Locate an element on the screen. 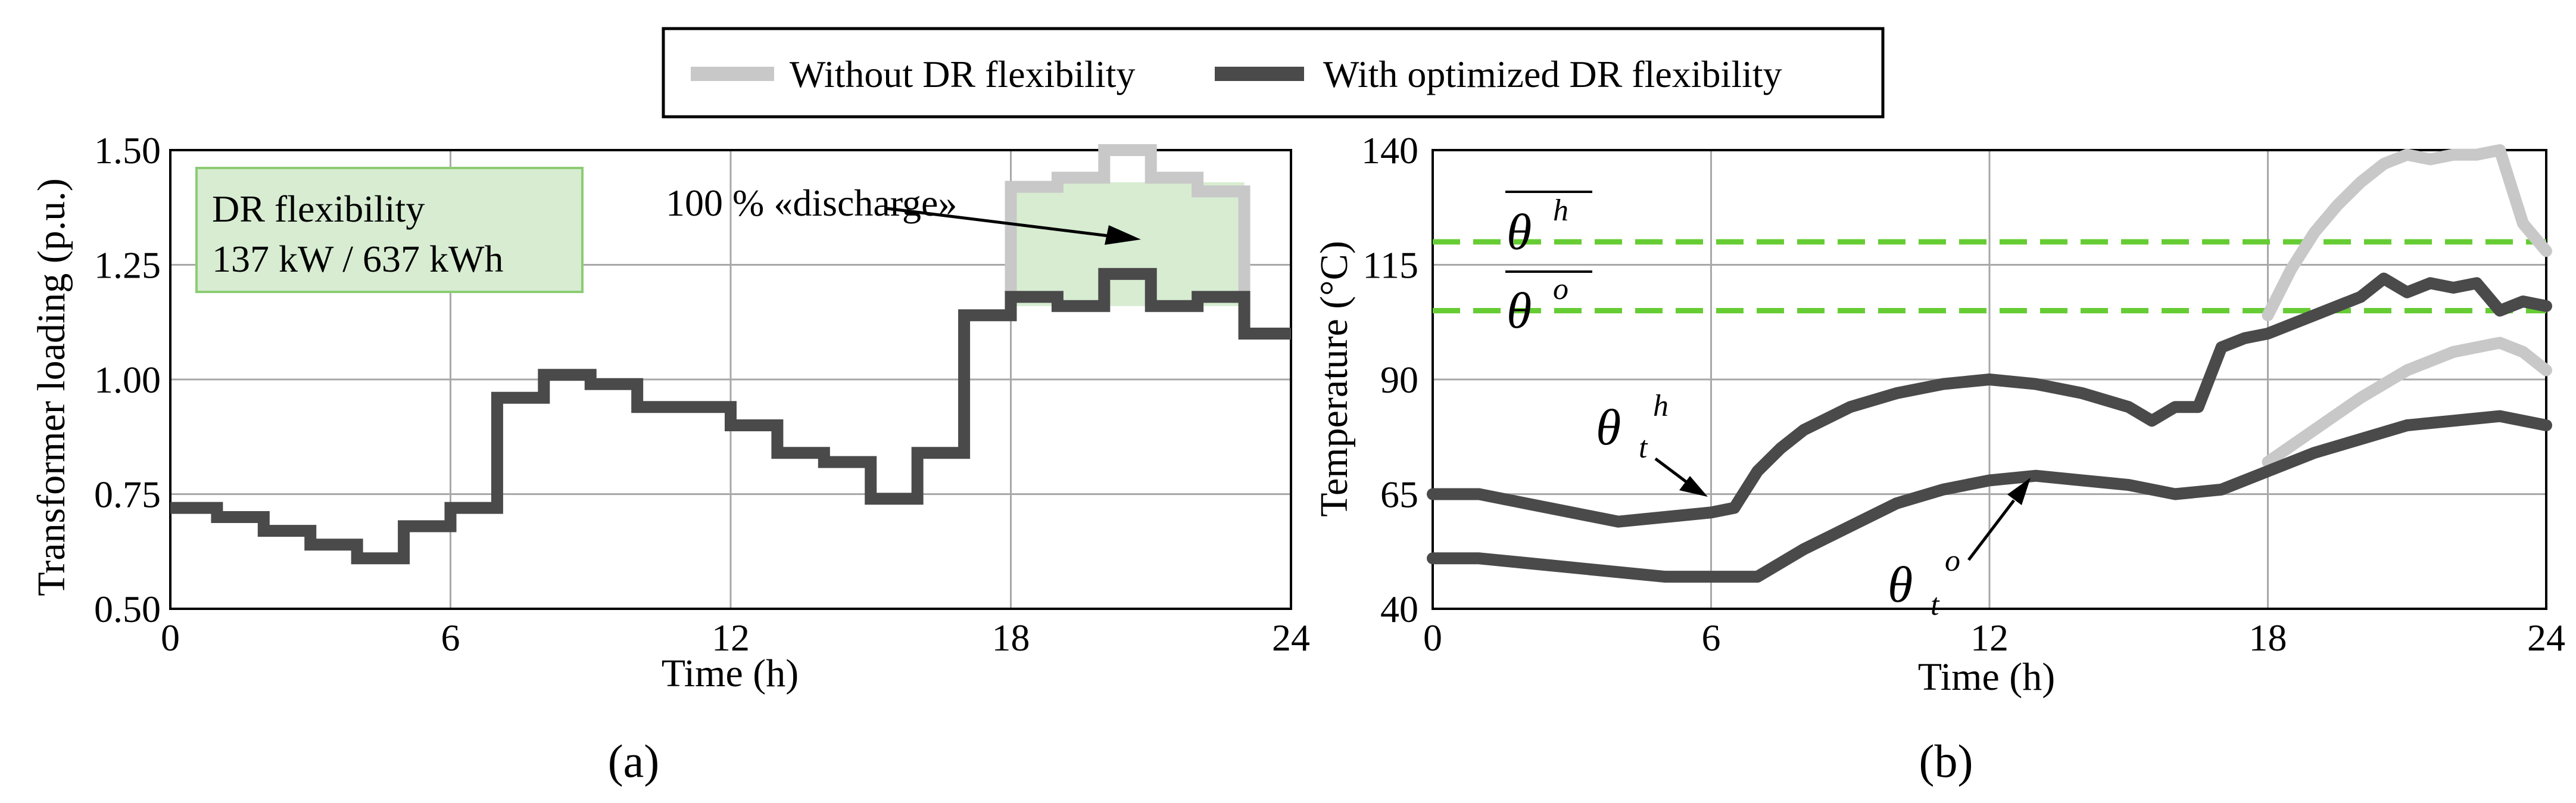 This screenshot has height=803, width=2576. panel-b-xtick-6: 6 is located at coordinates (1711, 638).